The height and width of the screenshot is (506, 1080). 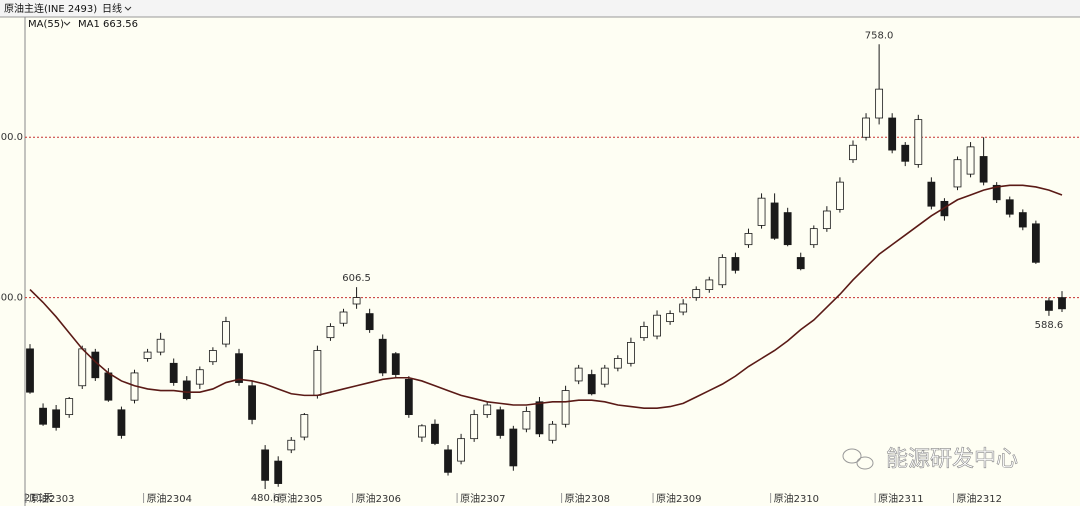 What do you see at coordinates (879, 35) in the screenshot?
I see `price-annotation: 758.0` at bounding box center [879, 35].